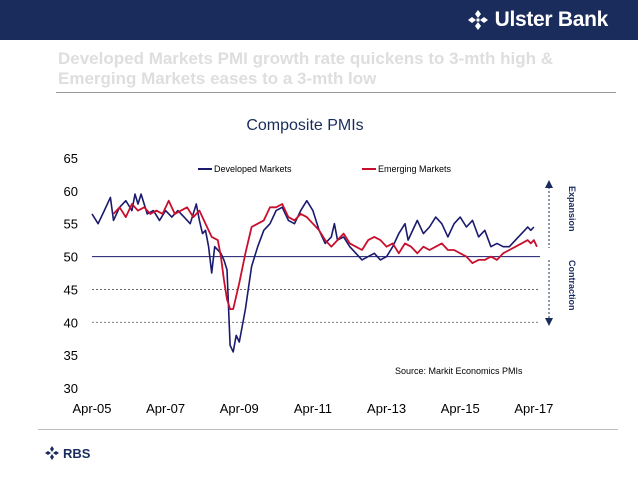  What do you see at coordinates (304, 125) in the screenshot?
I see `chart-title: Composite PMIs` at bounding box center [304, 125].